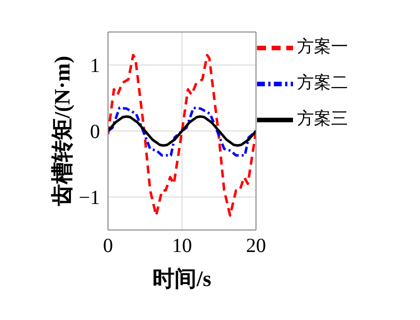  I want to click on y-axis-title: 齿槽转矩/(N·m), so click(62, 132).